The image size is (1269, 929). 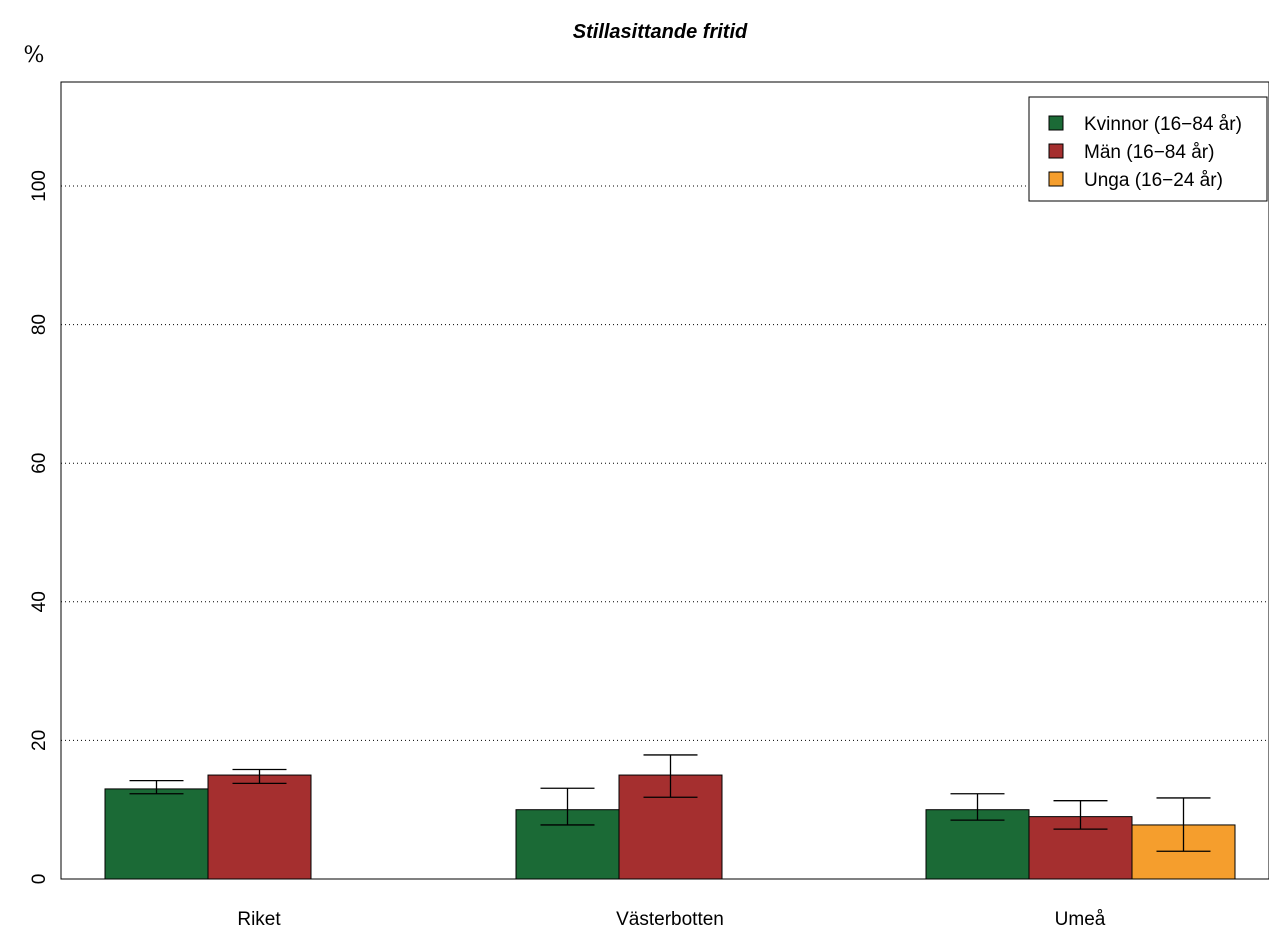 What do you see at coordinates (39, 324) in the screenshot?
I see `y-tick-label: 80` at bounding box center [39, 324].